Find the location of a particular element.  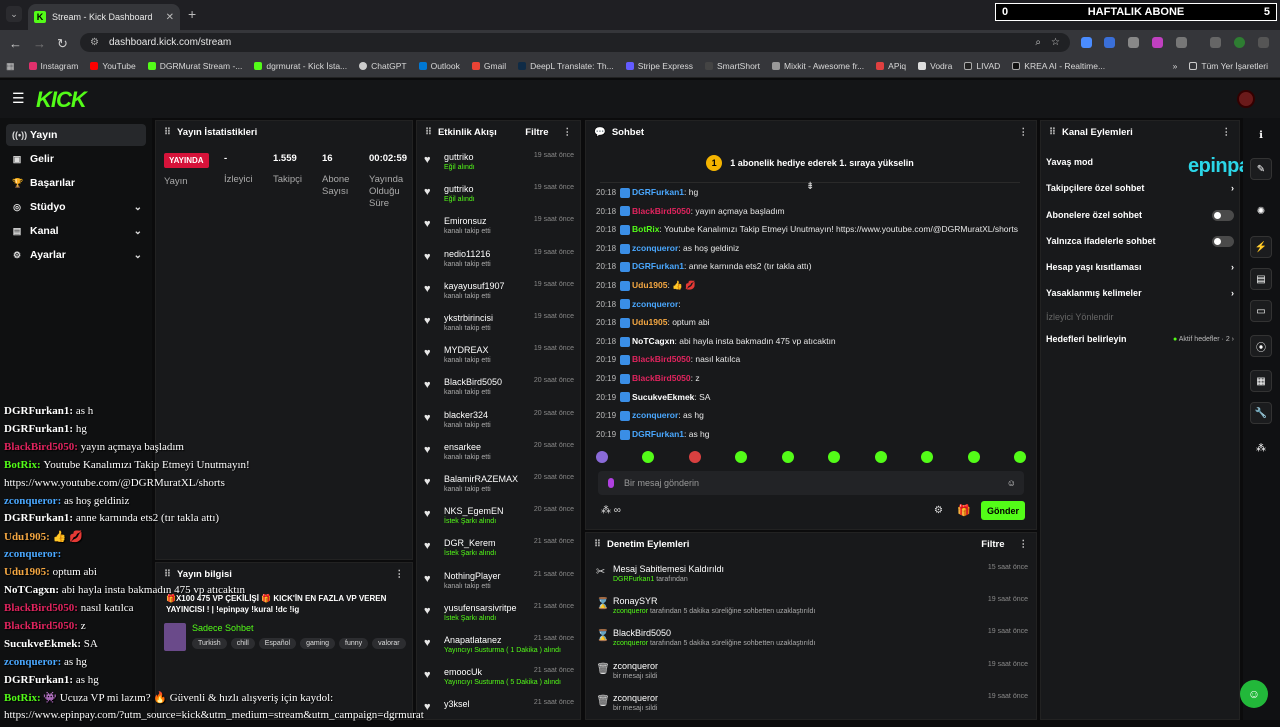

bookmark-item: APiq is located at coordinates (891, 66).